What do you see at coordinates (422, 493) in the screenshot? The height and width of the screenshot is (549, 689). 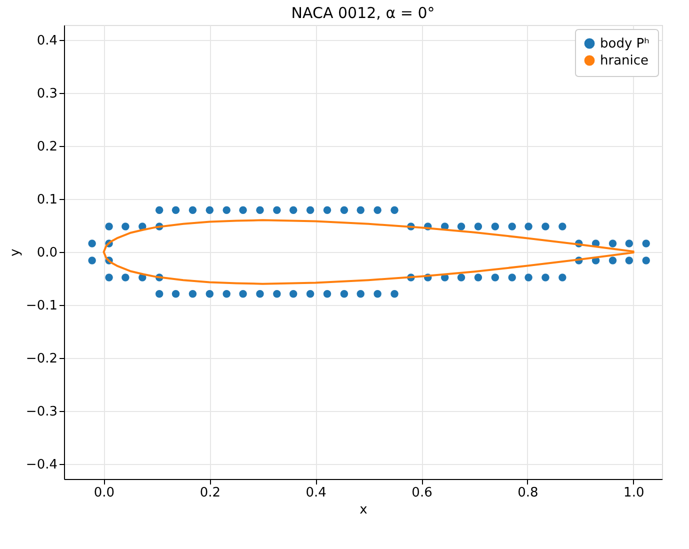 I see `x-tick-label: 0.6` at bounding box center [422, 493].